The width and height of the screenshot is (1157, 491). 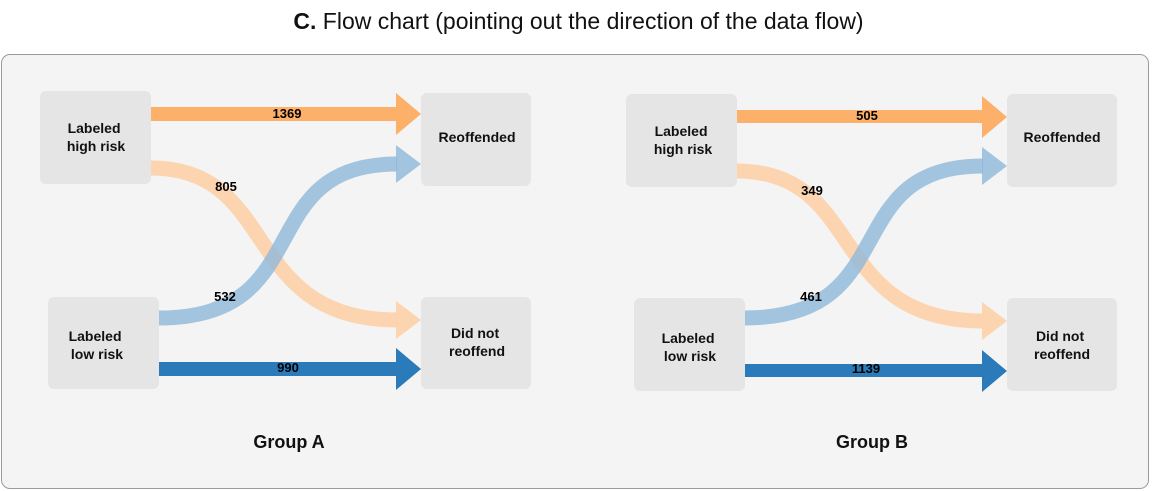 What do you see at coordinates (811, 296) in the screenshot?
I see `group-b-value-low-reoffended: 461` at bounding box center [811, 296].